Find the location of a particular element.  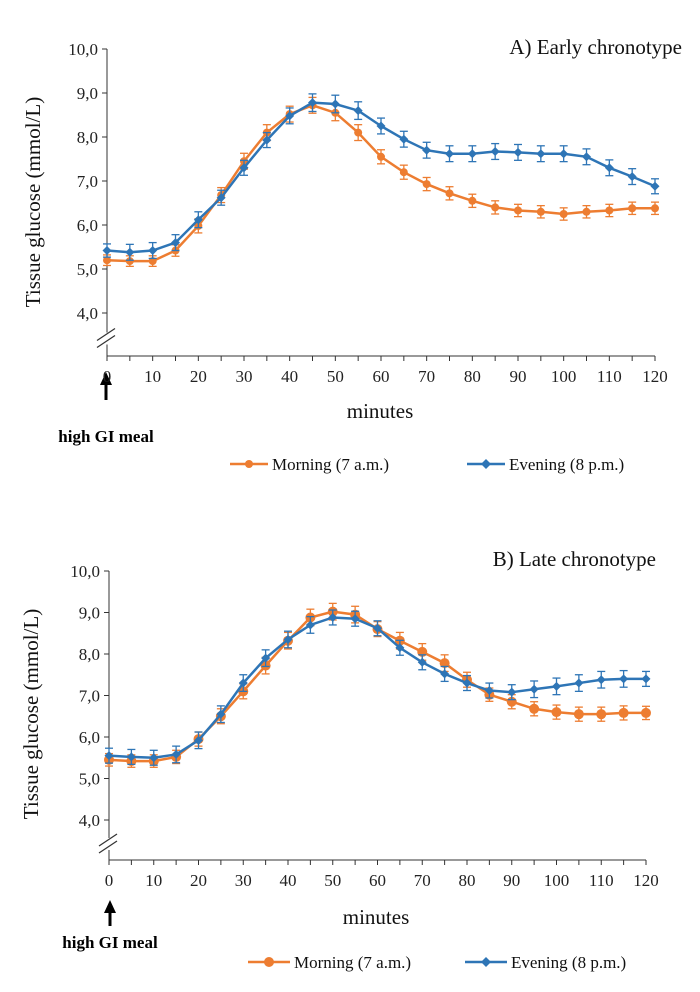

x-tick-label: 110 is located at coordinates (609, 376).